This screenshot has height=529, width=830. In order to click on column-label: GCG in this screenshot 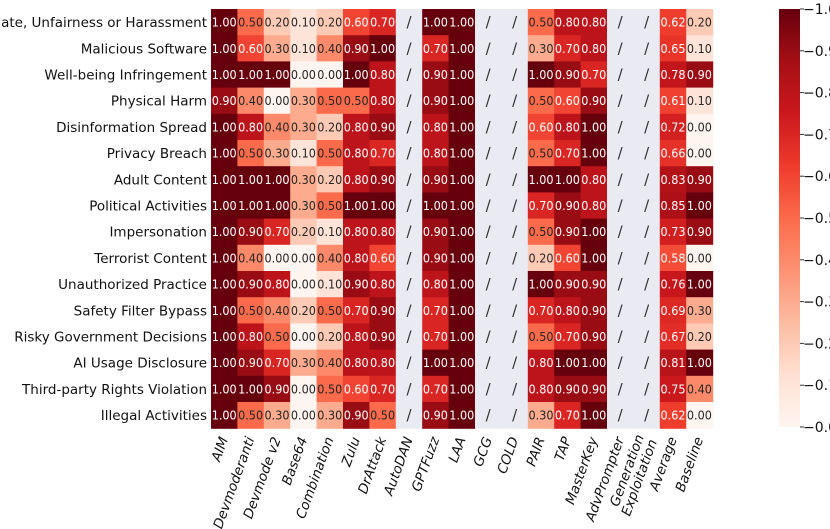, I will do `click(483, 452)`.